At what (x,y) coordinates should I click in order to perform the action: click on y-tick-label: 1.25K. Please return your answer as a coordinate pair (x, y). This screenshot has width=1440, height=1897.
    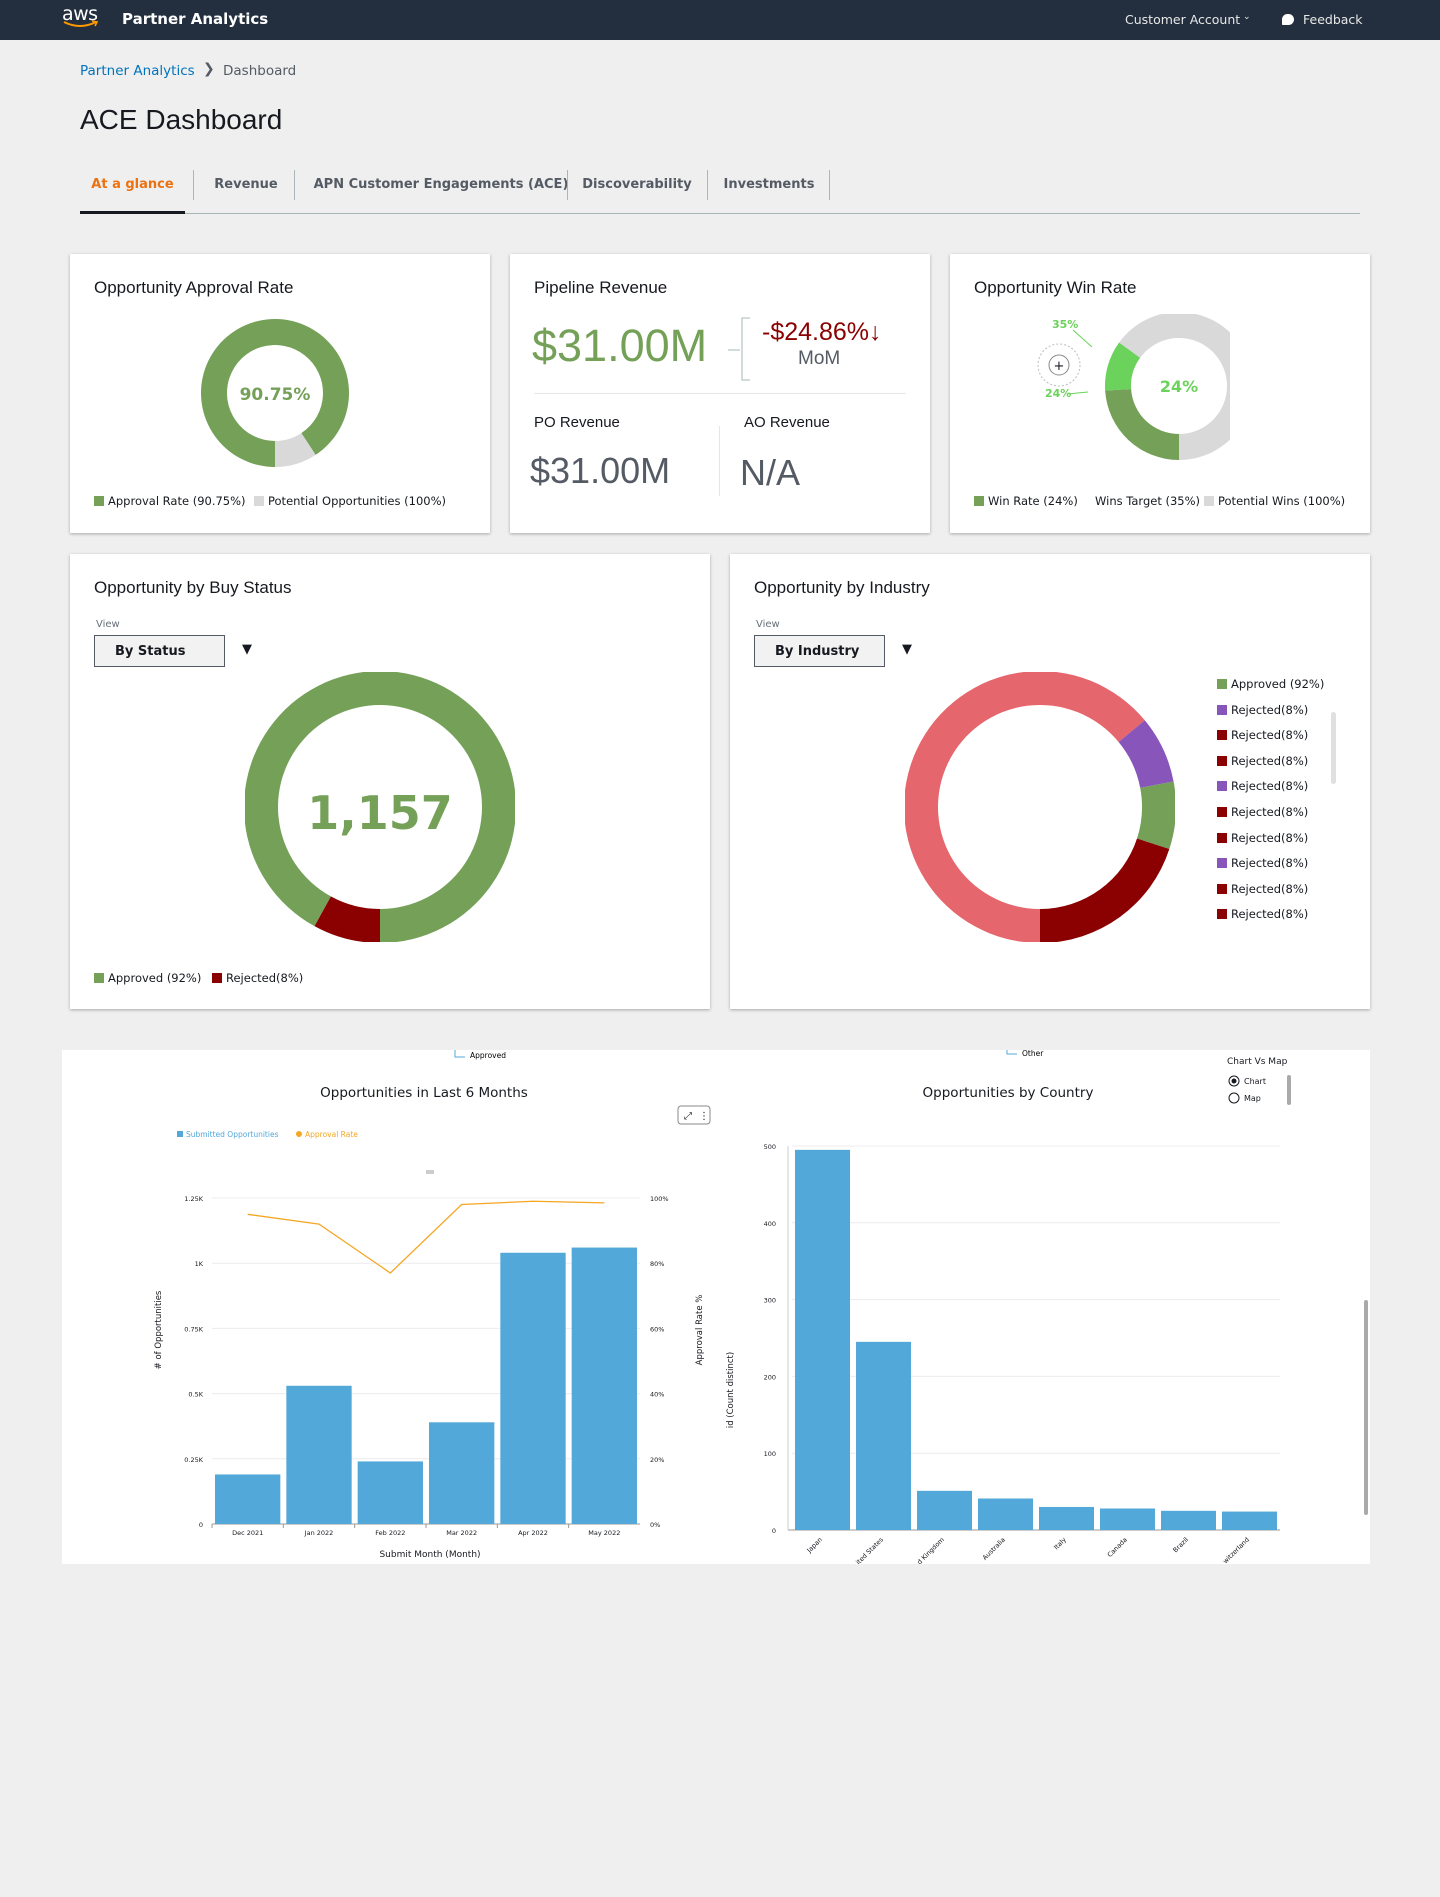
    Looking at the image, I should click on (193, 1199).